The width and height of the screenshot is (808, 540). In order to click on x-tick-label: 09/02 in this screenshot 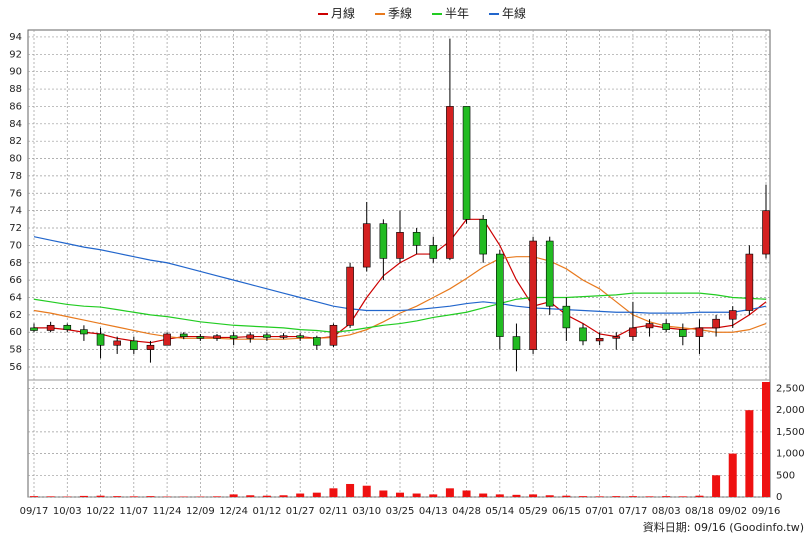, I will do `click(732, 511)`.